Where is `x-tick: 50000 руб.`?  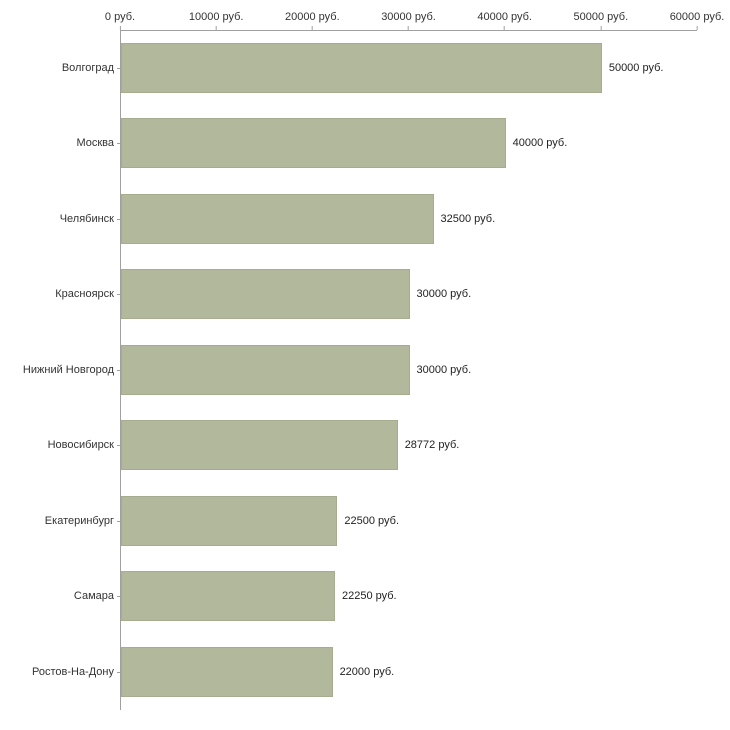
x-tick: 50000 руб. is located at coordinates (601, 20).